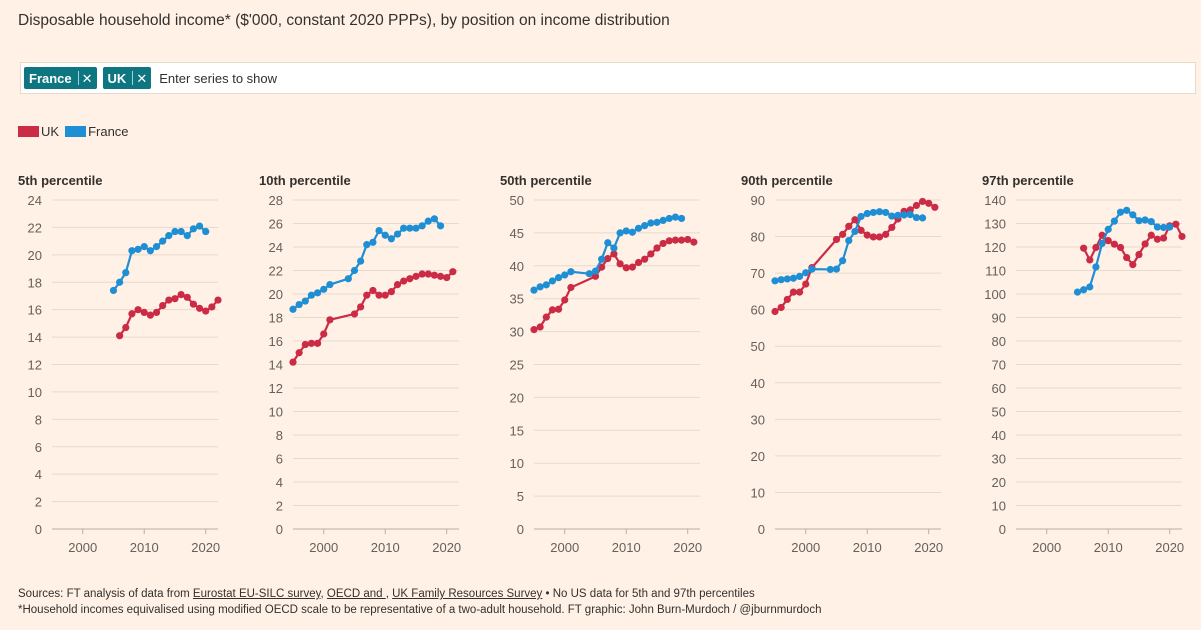 The image size is (1201, 630). I want to click on remove-france-icon: ✕, so click(87, 78).